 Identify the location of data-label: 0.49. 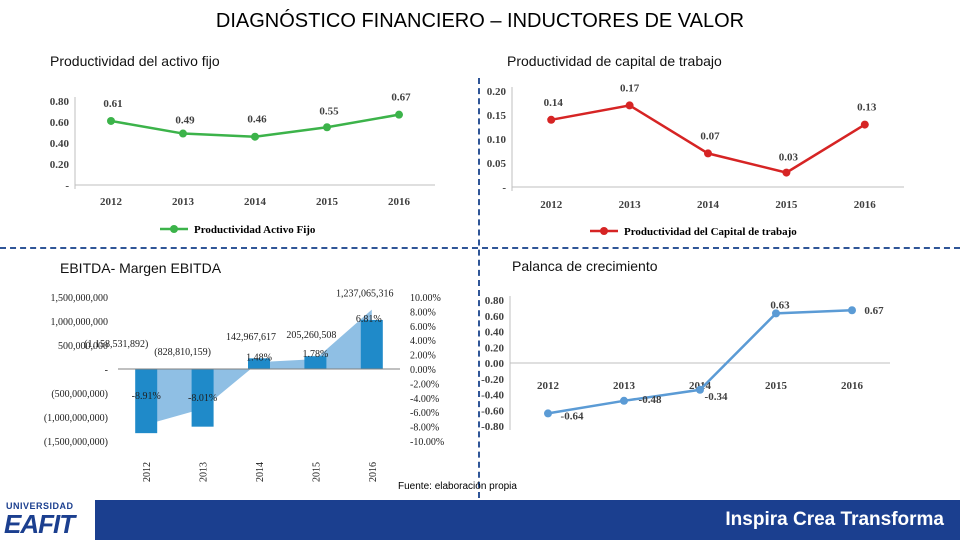
(185, 121).